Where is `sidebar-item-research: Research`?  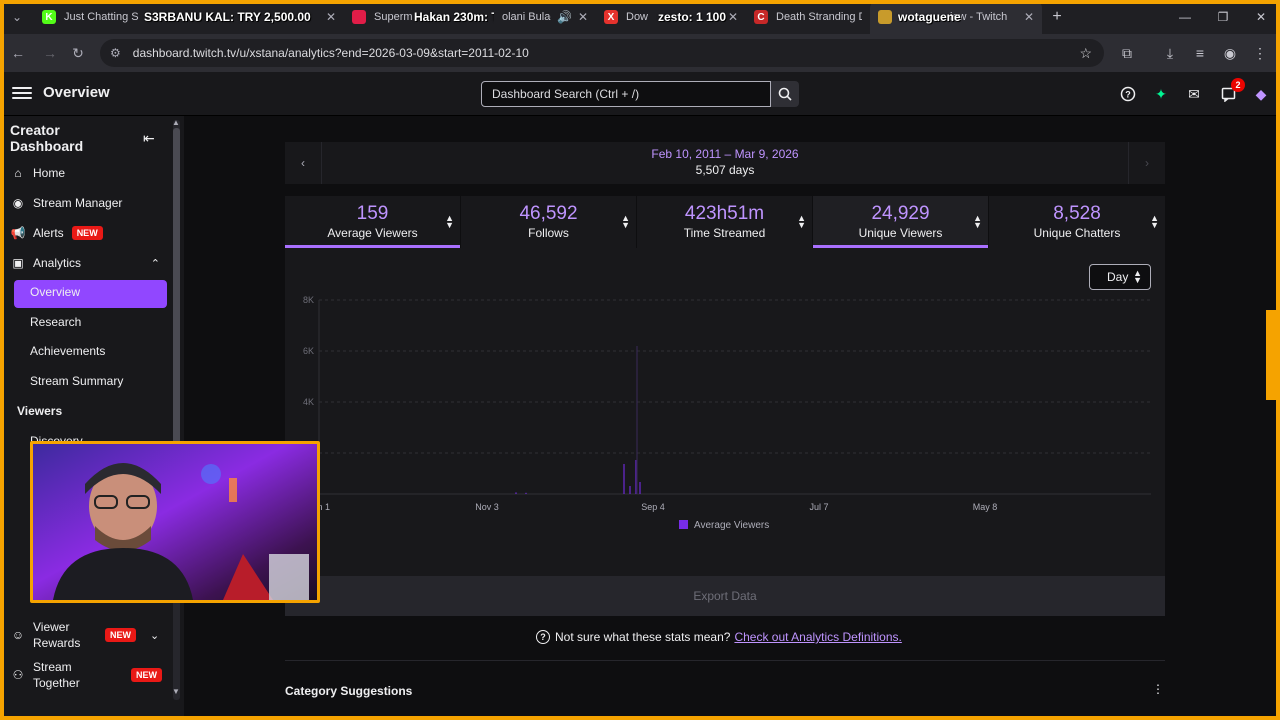
sidebar-item-research: Research is located at coordinates (56, 322).